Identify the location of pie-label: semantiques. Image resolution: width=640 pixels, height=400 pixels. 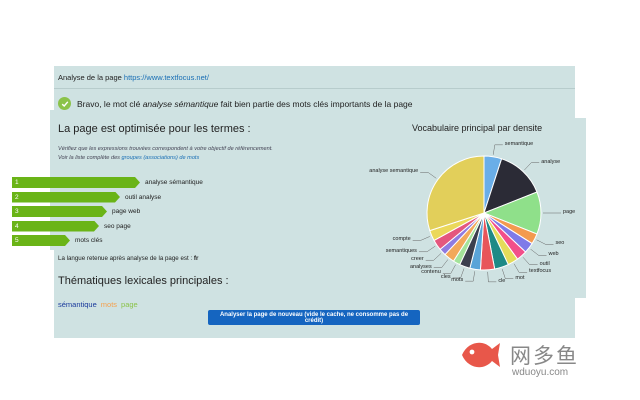
(401, 250).